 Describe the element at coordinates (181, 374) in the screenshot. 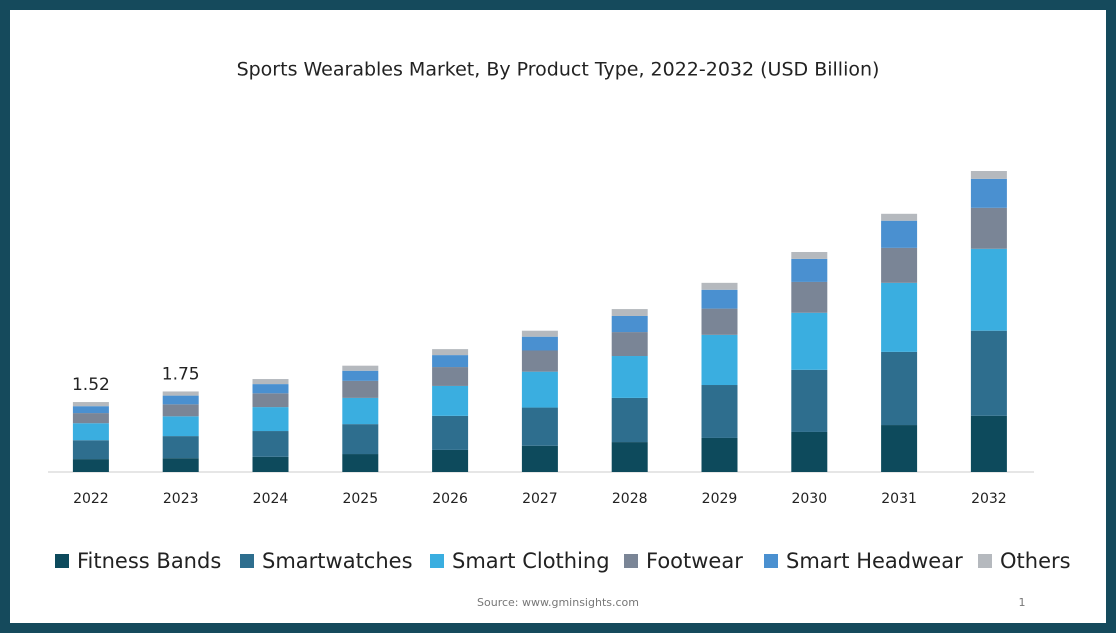

I see `total-label: 1.75` at that location.